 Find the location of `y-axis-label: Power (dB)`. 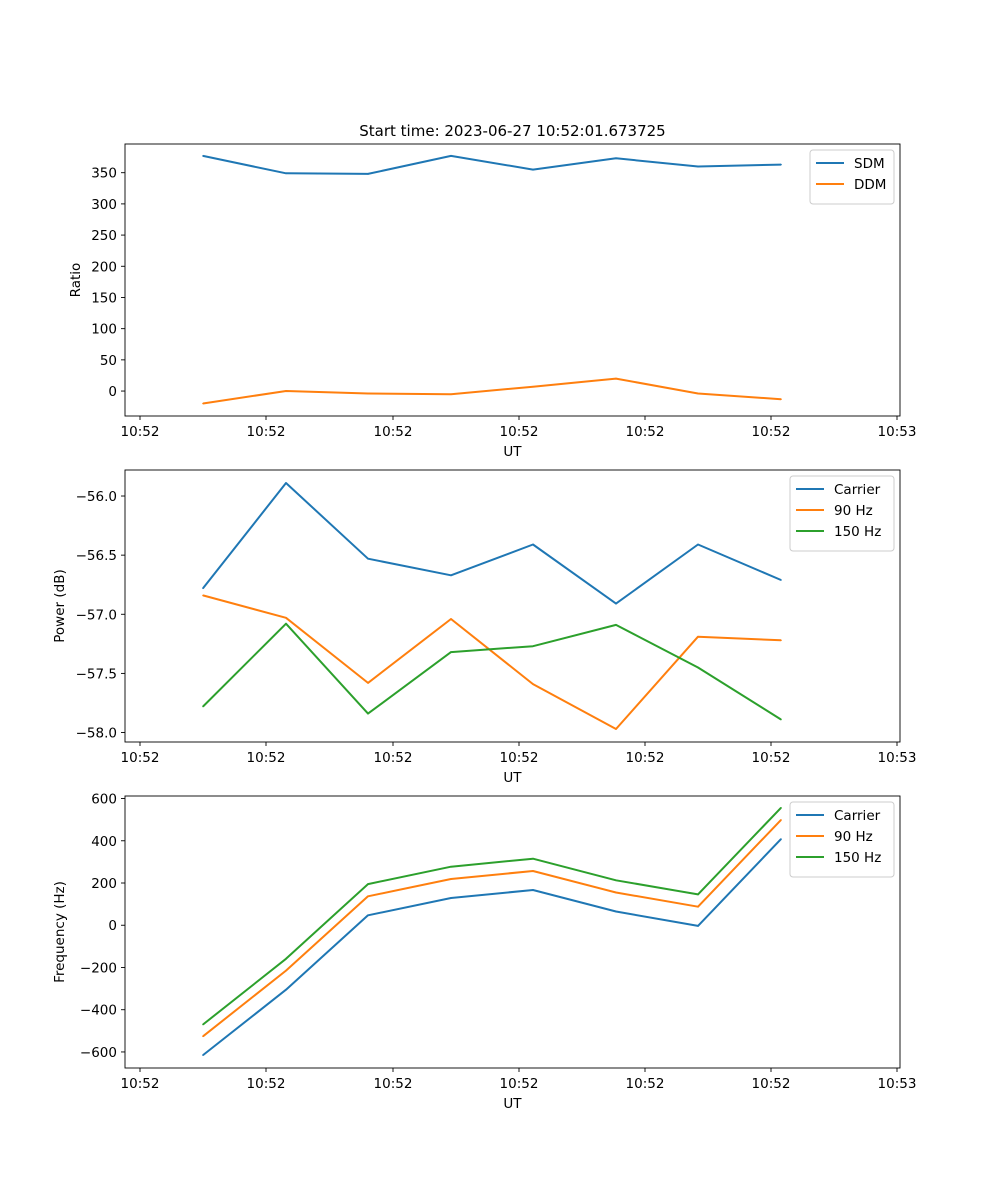

y-axis-label: Power (dB) is located at coordinates (60, 605).